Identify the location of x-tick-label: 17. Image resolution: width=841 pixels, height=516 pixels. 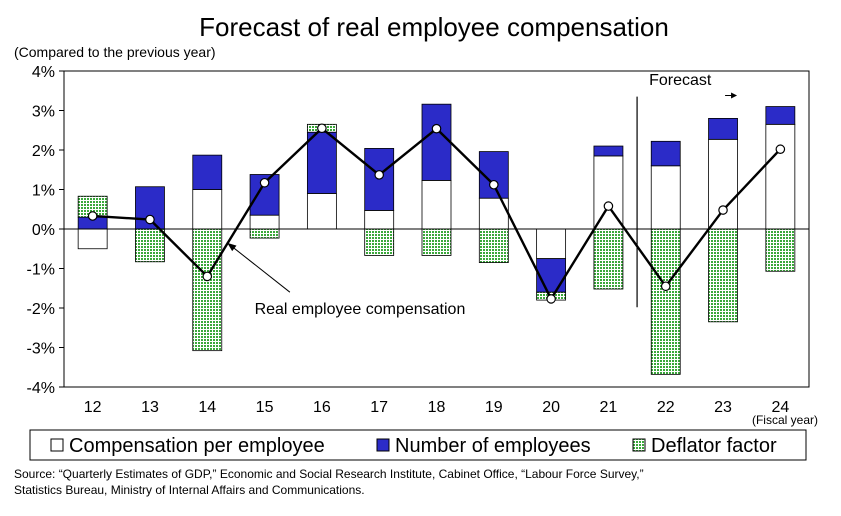
(379, 407).